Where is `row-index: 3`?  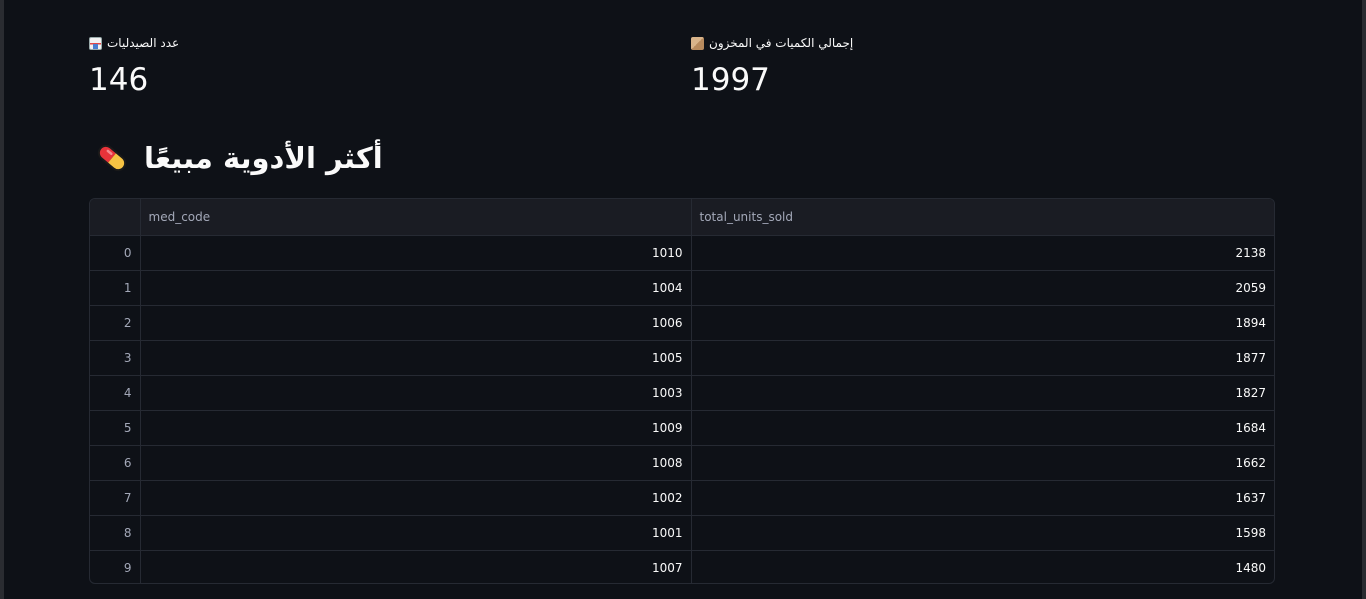
row-index: 3 is located at coordinates (115, 358).